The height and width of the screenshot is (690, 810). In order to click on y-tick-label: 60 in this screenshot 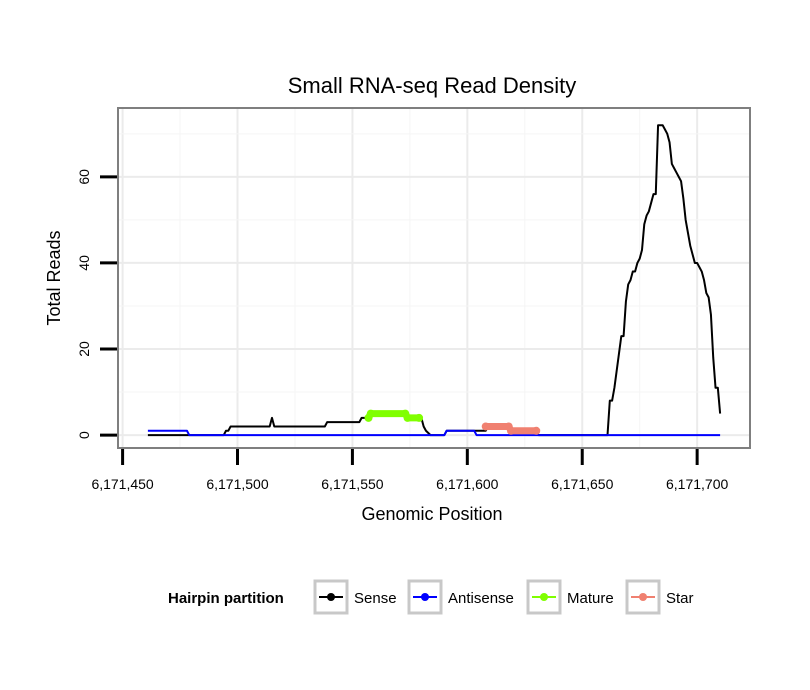, I will do `click(84, 177)`.